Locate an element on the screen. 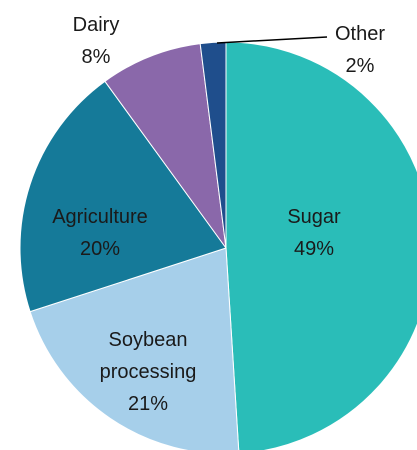  other-leader-line is located at coordinates (272, 40).